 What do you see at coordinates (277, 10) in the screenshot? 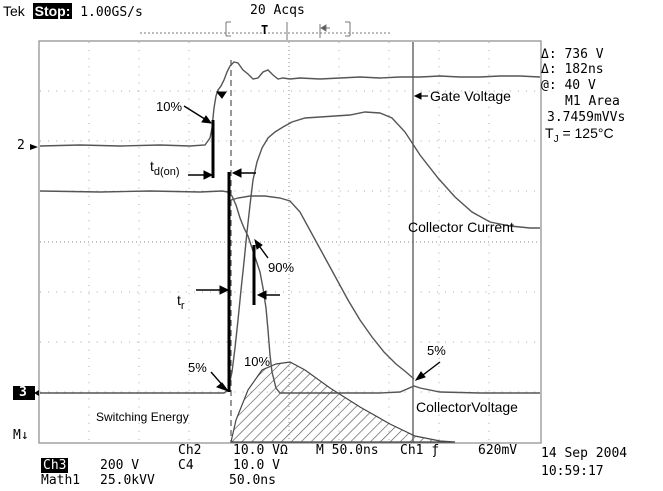
I see `acquisition-count: 20 Acqs` at bounding box center [277, 10].